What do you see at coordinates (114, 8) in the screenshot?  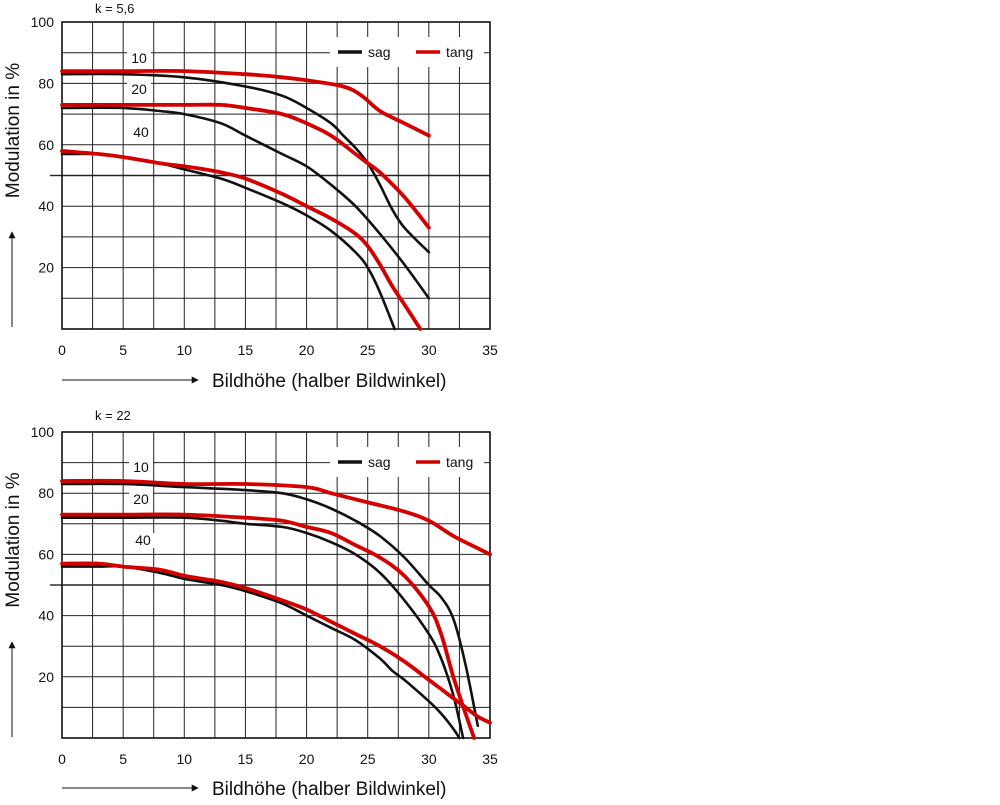 I see `chart-title: k = 5,6` at bounding box center [114, 8].